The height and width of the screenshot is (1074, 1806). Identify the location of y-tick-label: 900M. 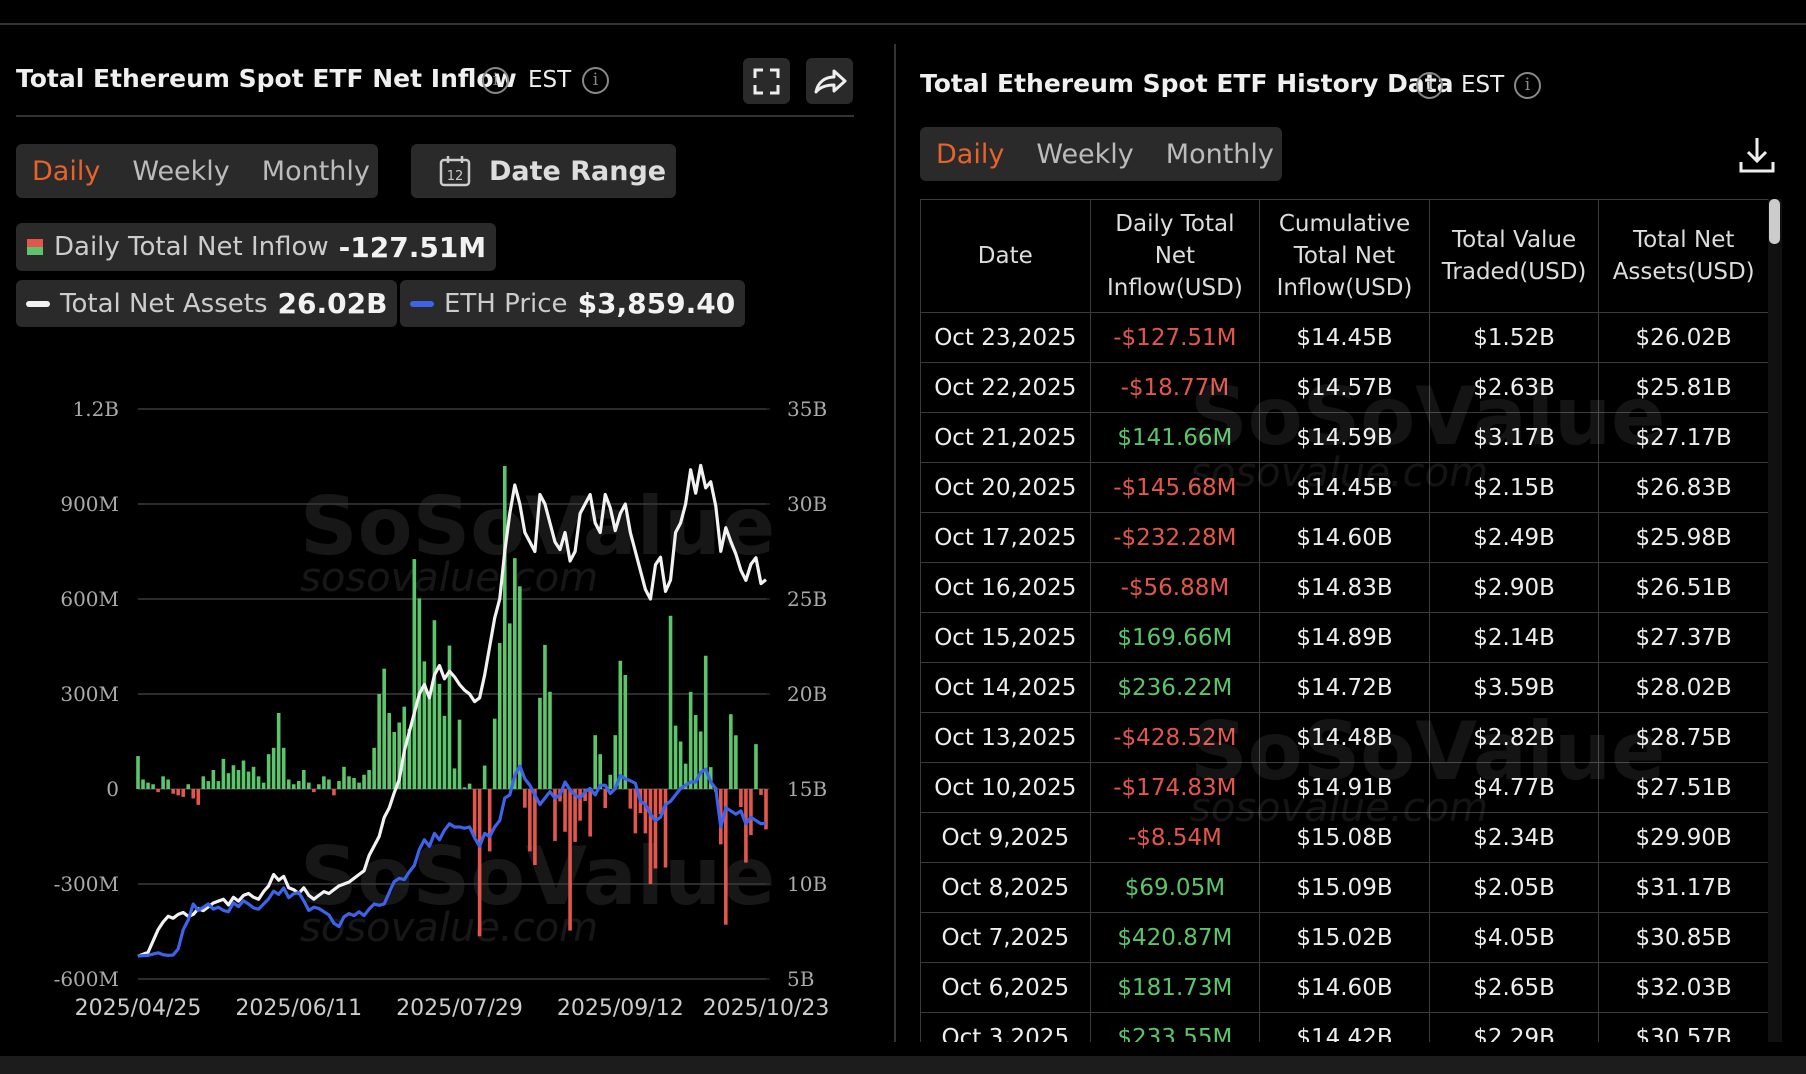
(89, 504).